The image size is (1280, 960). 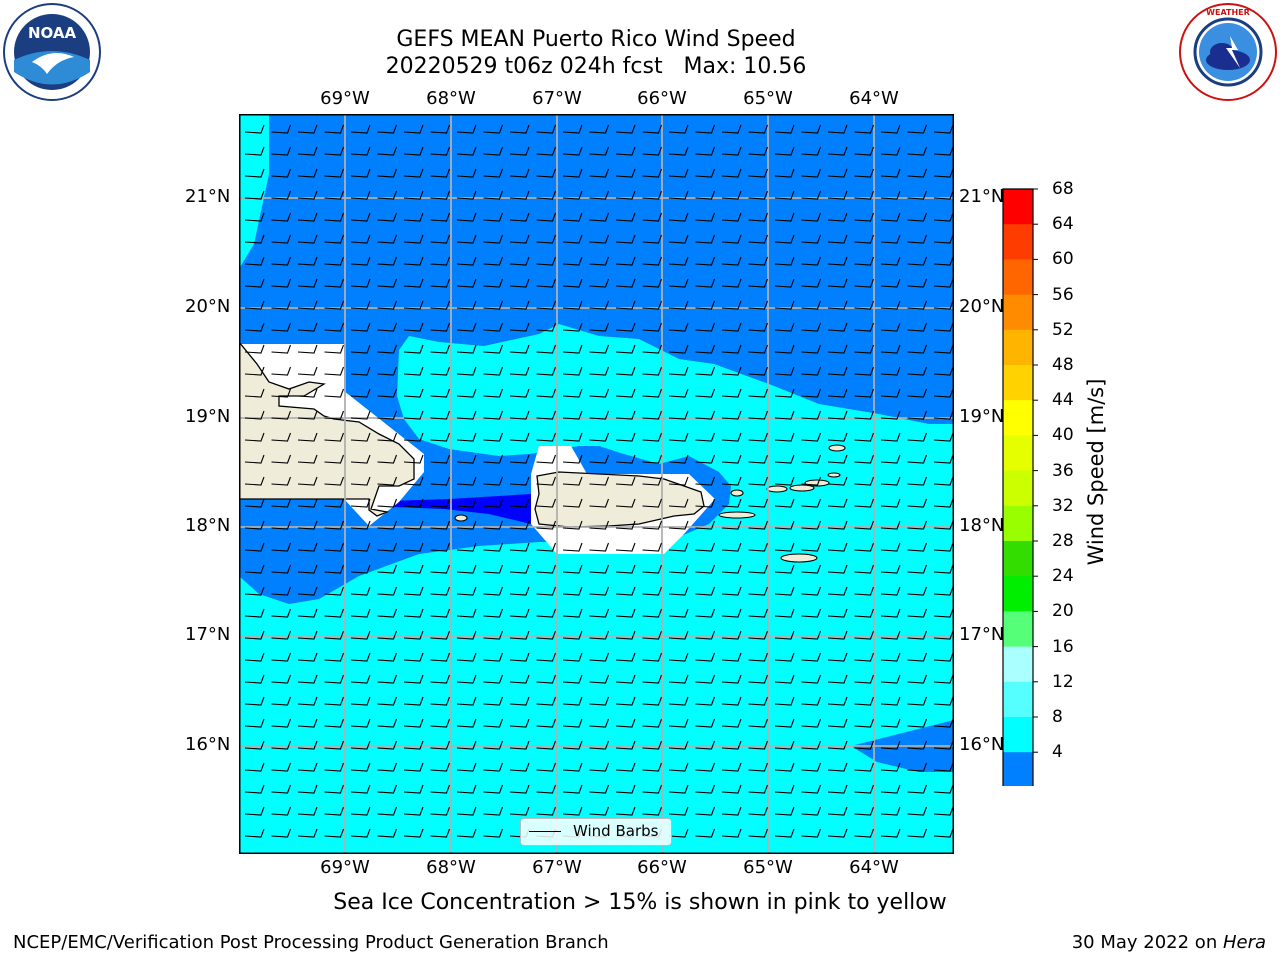 I want to click on colorbar-tick-label: 52, so click(x=1063, y=329).